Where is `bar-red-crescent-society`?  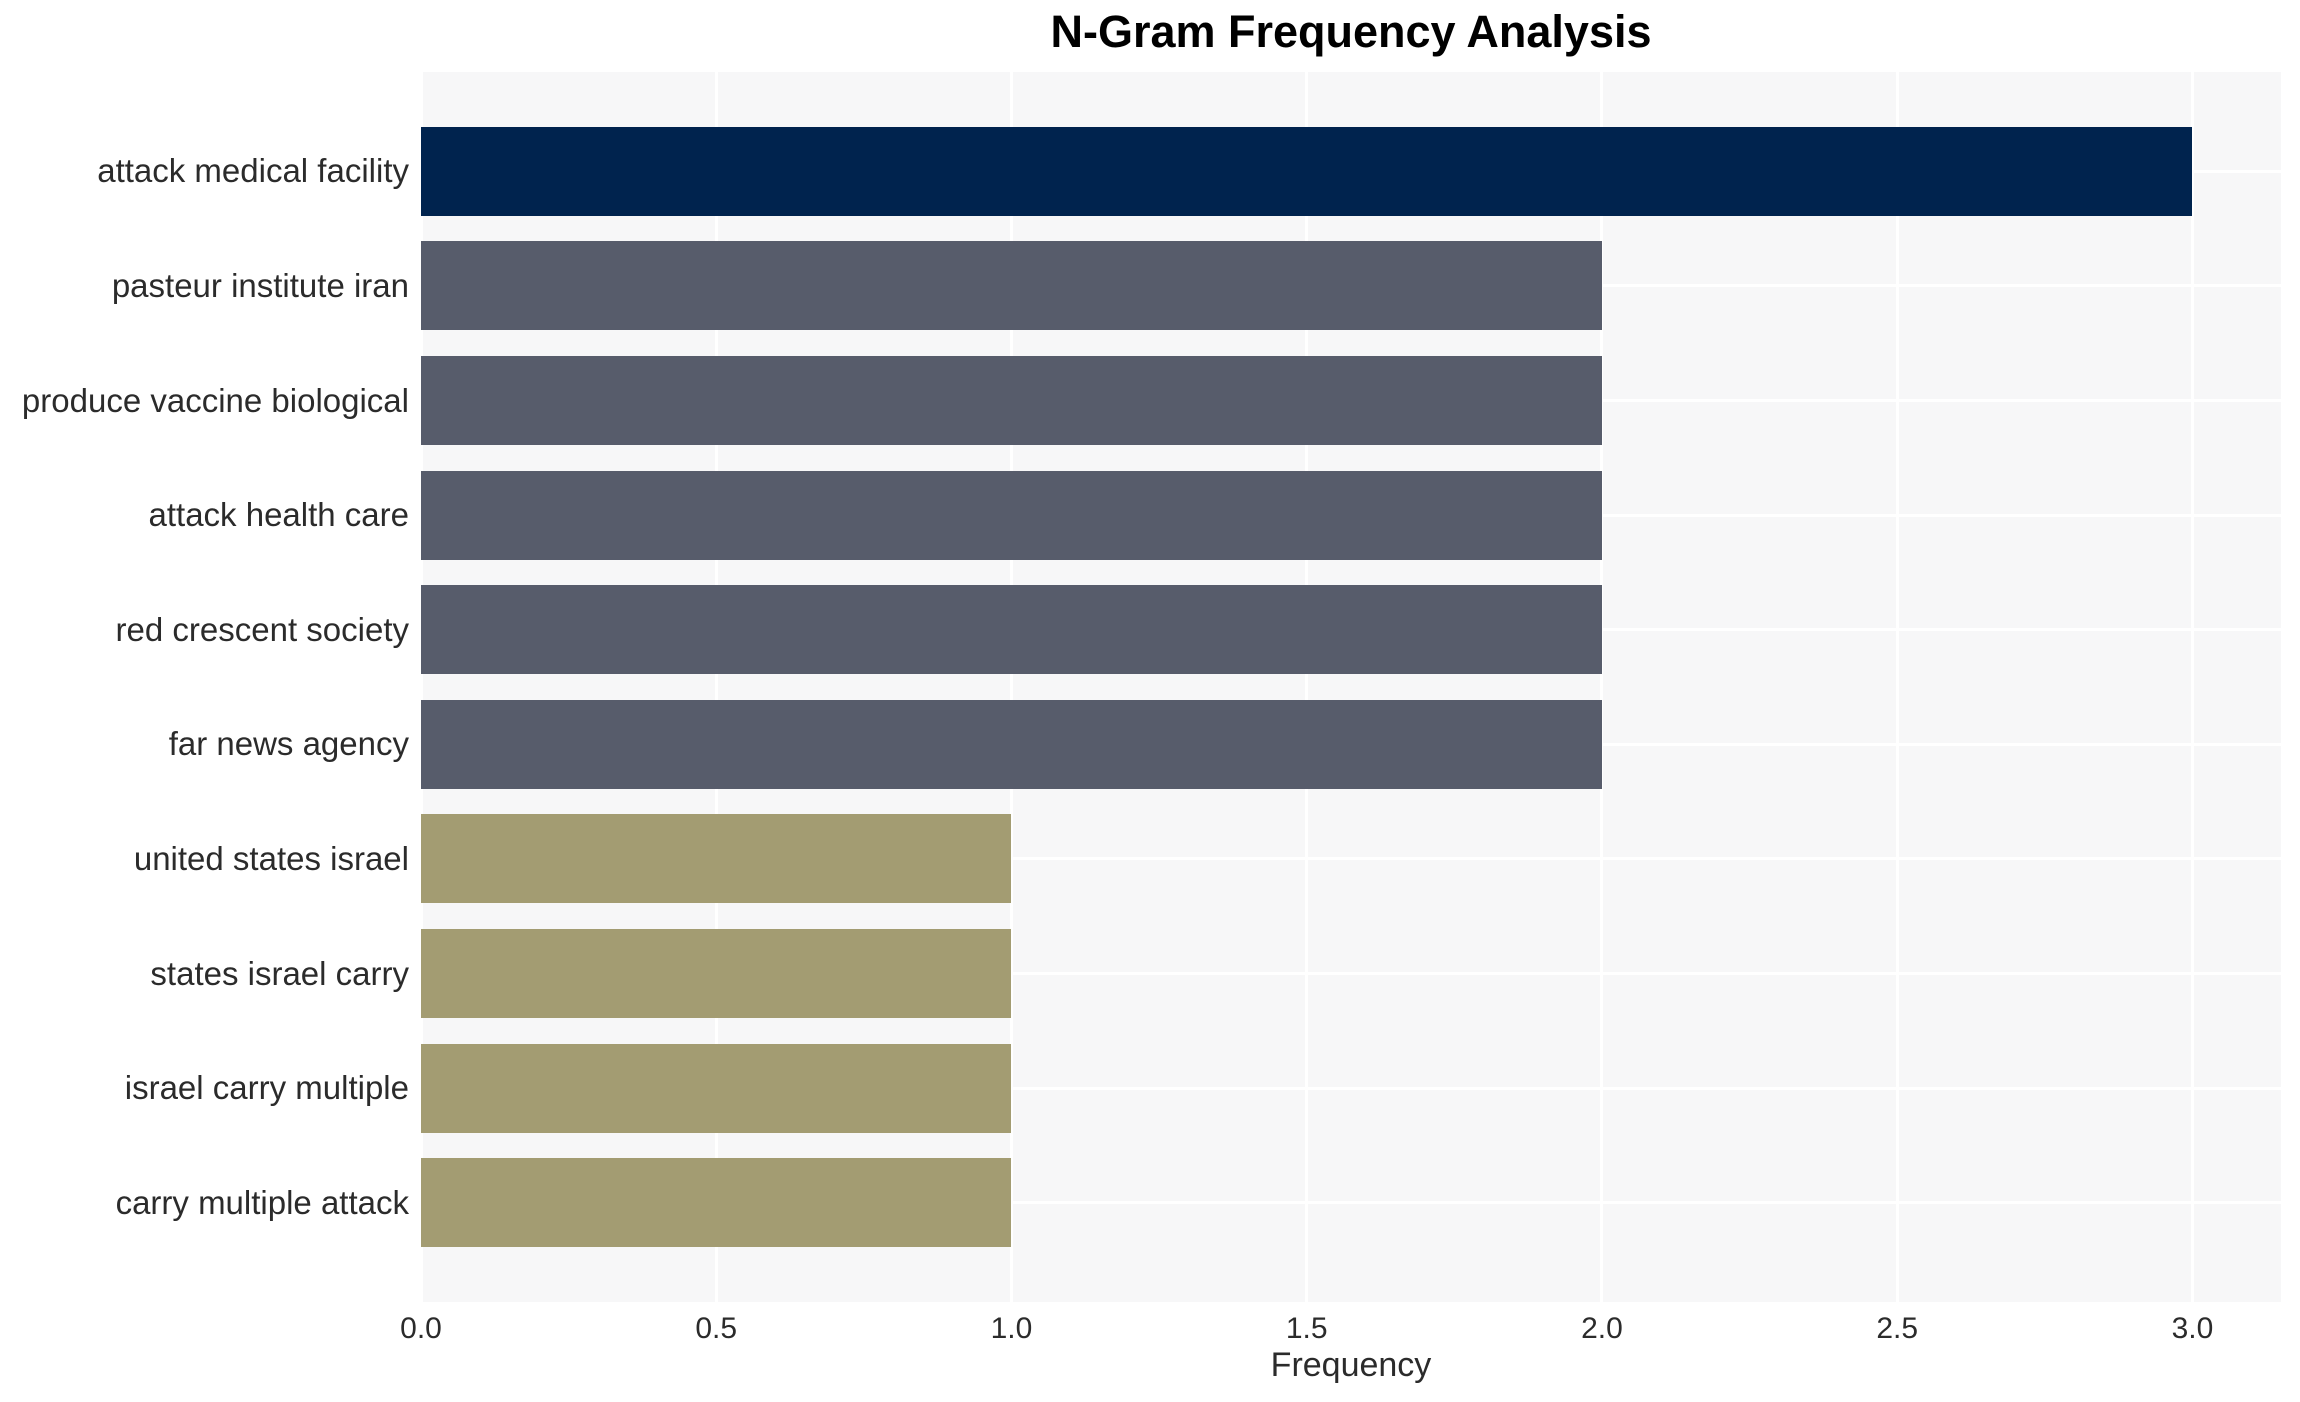
bar-red-crescent-society is located at coordinates (1011, 630).